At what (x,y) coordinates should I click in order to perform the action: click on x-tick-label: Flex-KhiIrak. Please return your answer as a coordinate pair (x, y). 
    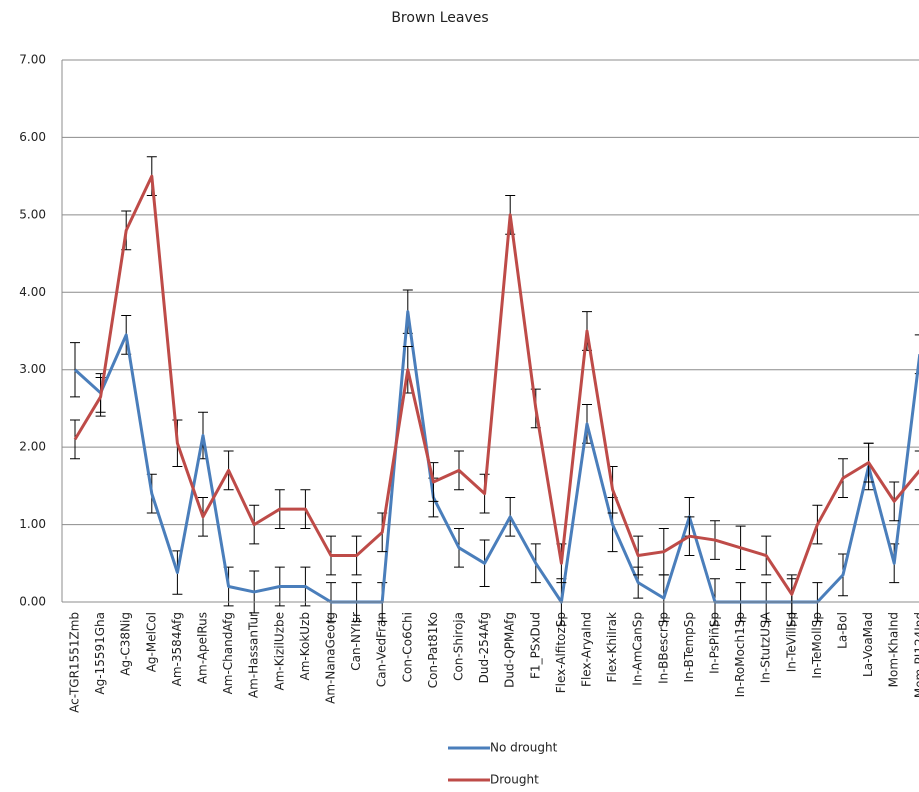
    Looking at the image, I should click on (612, 647).